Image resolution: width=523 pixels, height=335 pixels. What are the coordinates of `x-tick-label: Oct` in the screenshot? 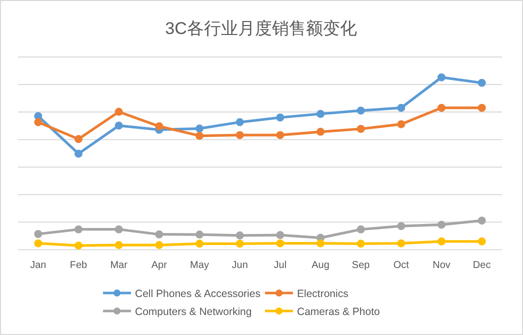 It's located at (401, 265).